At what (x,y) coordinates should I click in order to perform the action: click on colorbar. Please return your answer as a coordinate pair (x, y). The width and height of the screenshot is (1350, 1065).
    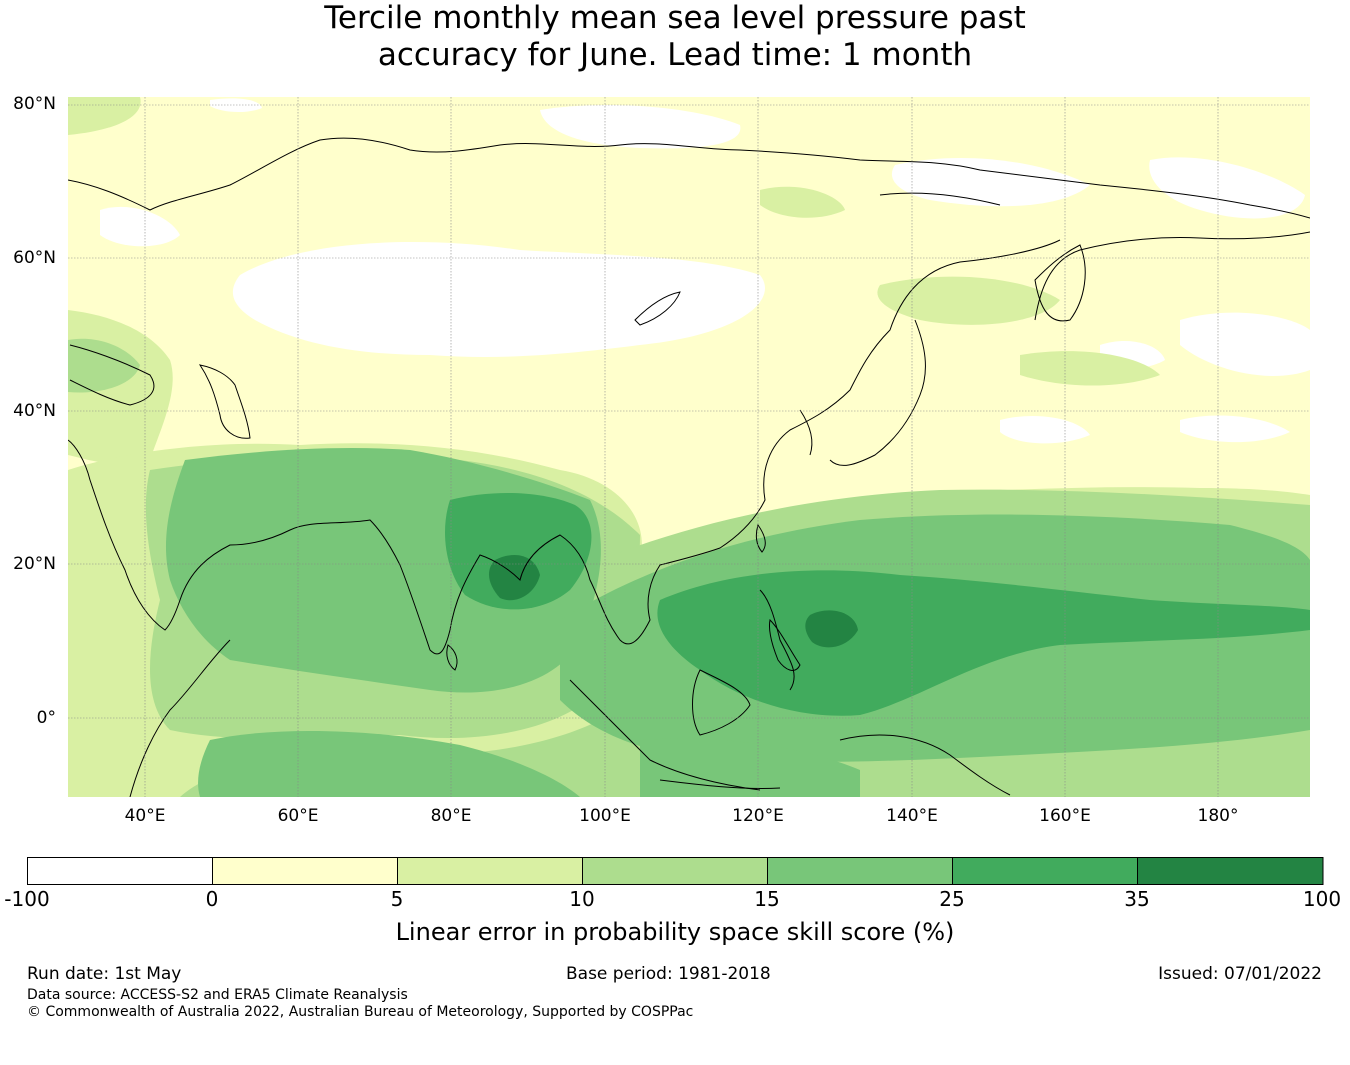
    Looking at the image, I should click on (675, 871).